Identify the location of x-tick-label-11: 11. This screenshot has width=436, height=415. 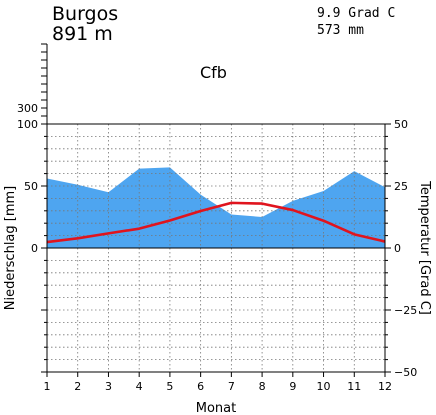
(354, 386).